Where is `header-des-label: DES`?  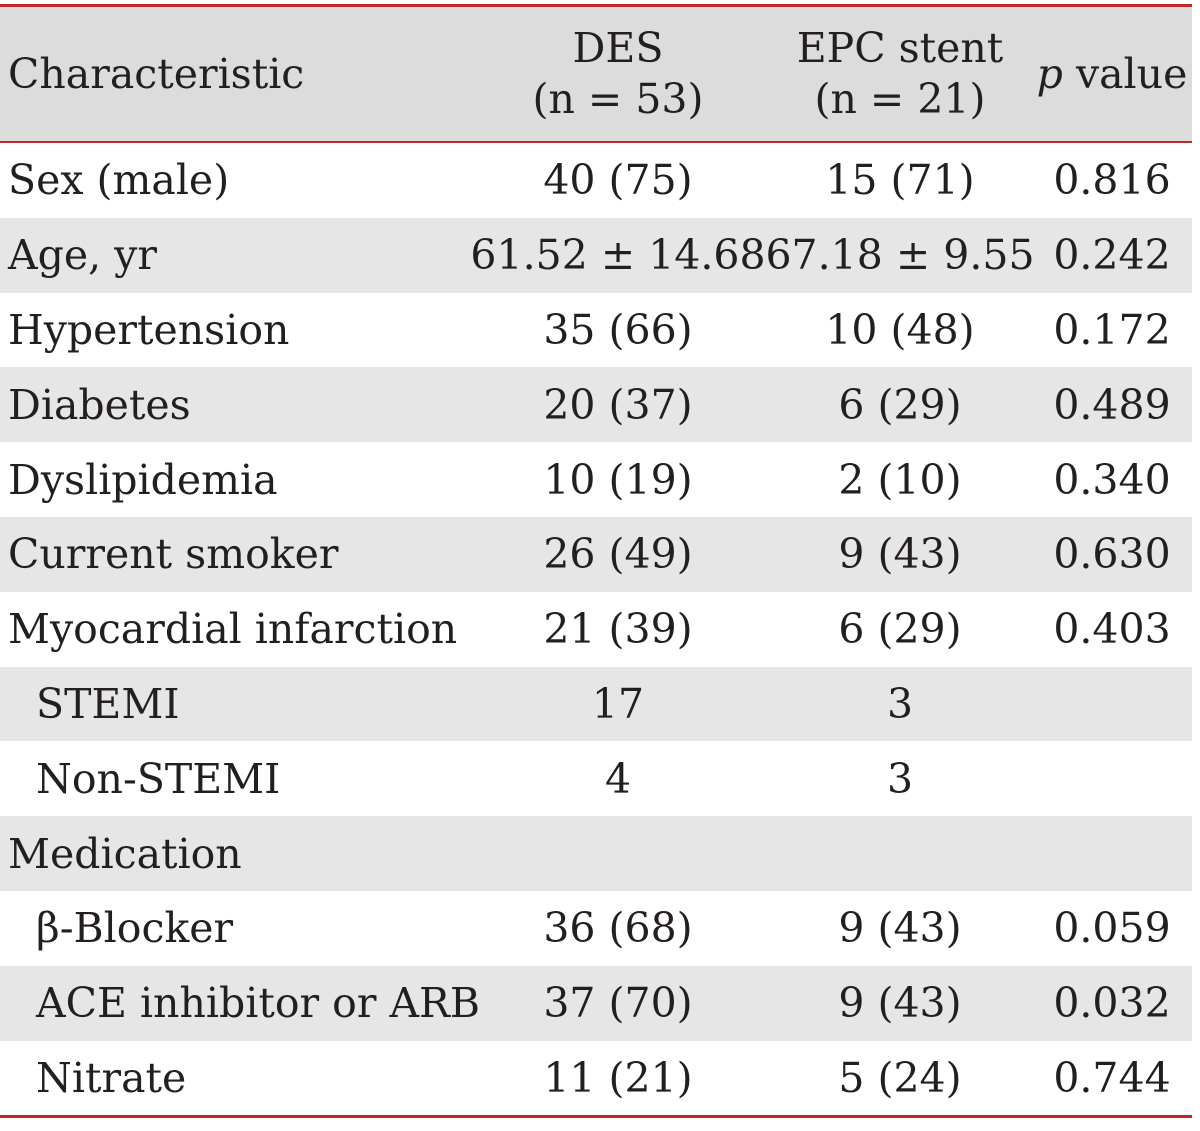
header-des-label: DES is located at coordinates (618, 47).